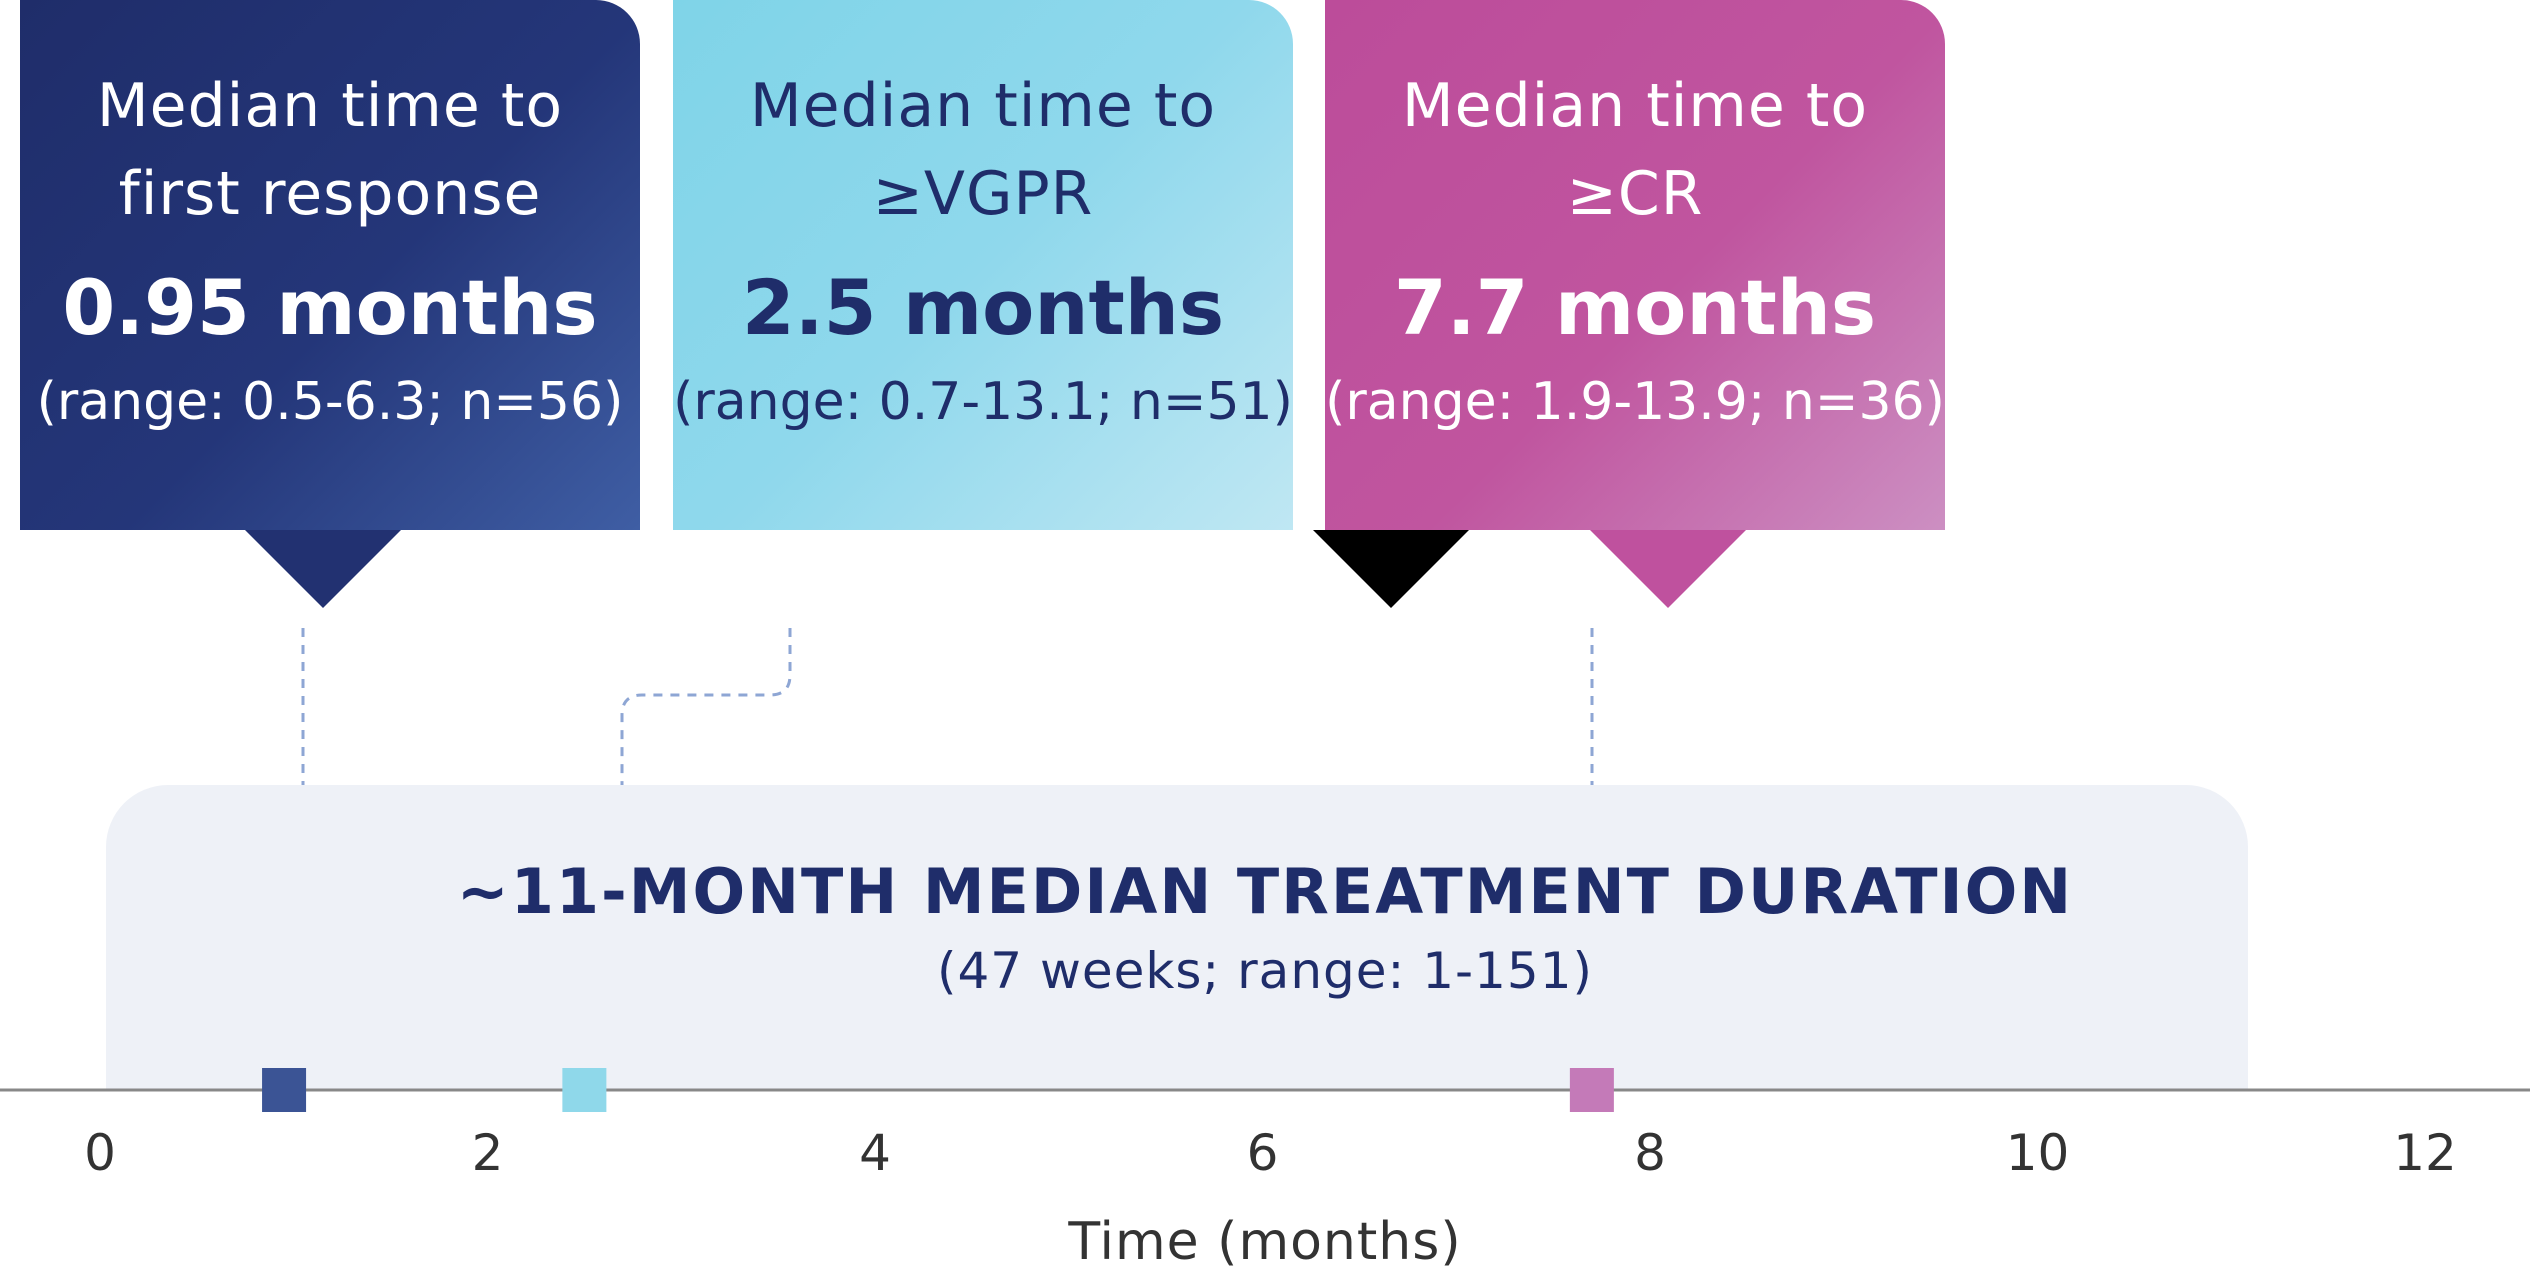 This screenshot has width=2530, height=1280. I want to click on x-tick-label: 4, so click(875, 1153).